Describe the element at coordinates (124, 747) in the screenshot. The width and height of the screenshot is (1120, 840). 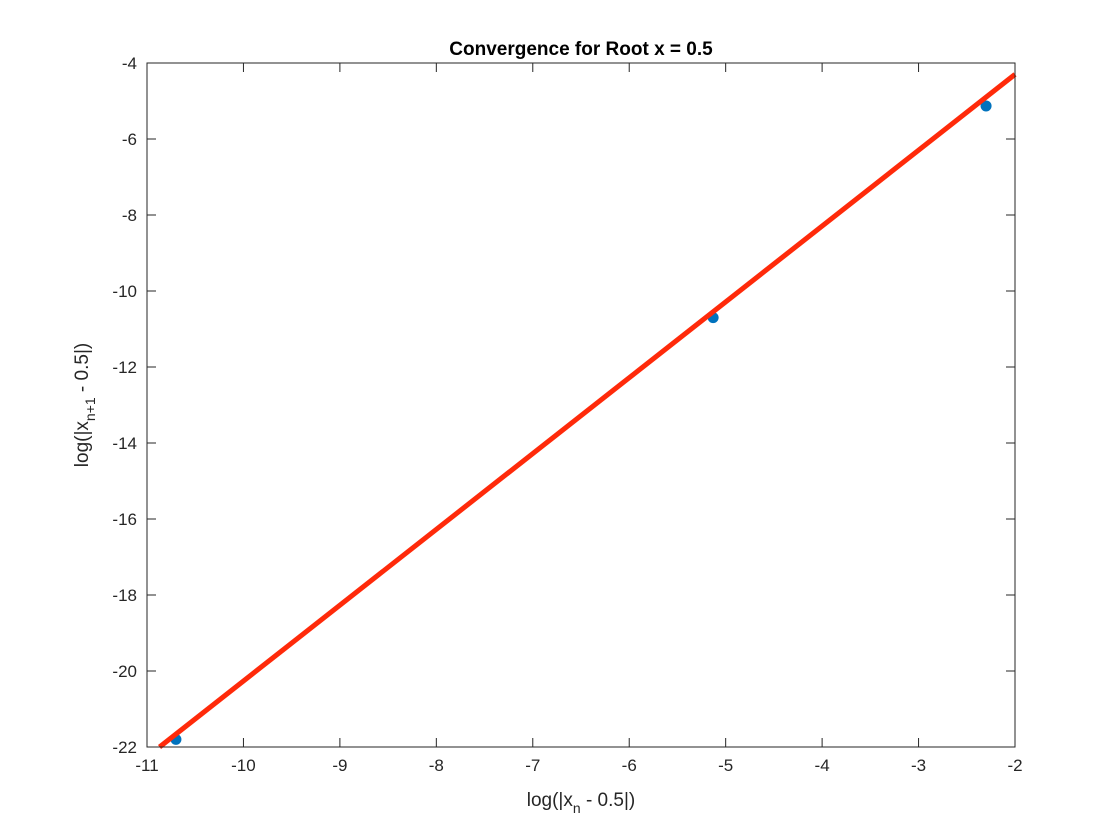
I see `y-tick-label: -22` at that location.